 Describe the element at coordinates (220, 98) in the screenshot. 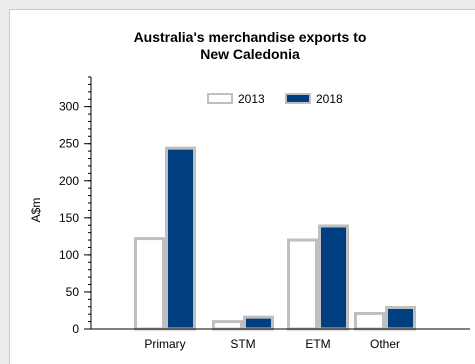

I see `legend-swatch-2013` at that location.